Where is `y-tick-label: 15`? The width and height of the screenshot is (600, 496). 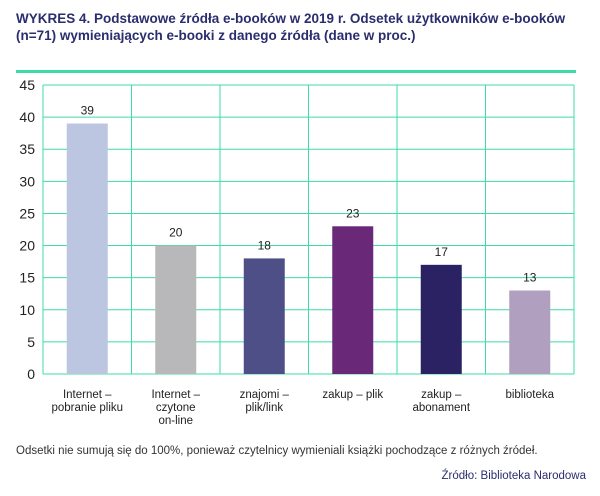
y-tick-label: 15 is located at coordinates (27, 278).